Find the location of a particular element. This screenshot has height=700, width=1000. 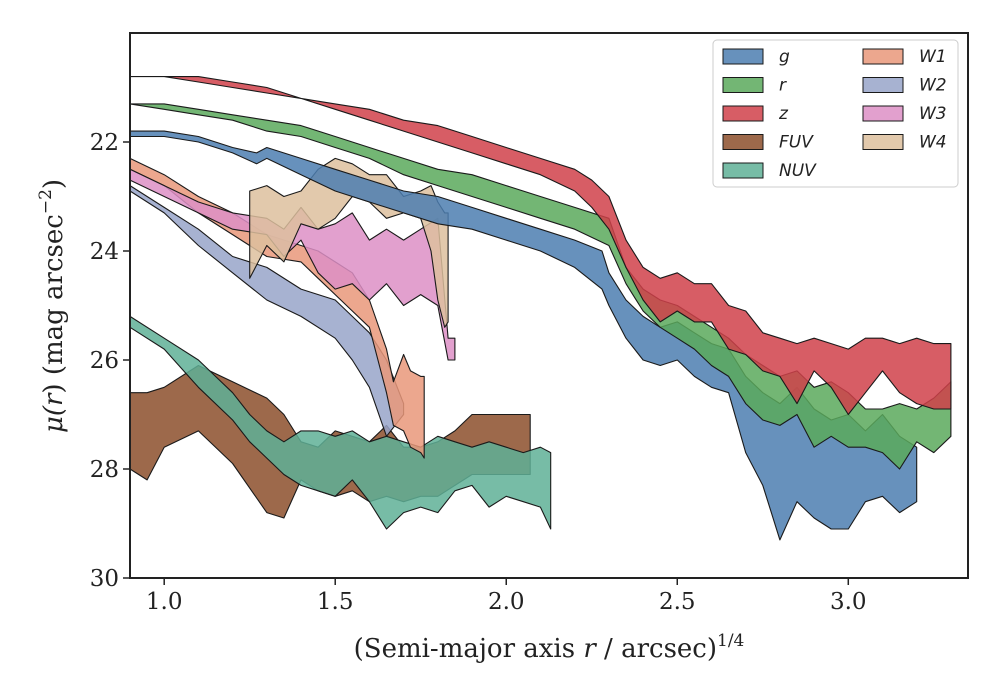

legend-label-fuv: FUV is located at coordinates (796, 143).